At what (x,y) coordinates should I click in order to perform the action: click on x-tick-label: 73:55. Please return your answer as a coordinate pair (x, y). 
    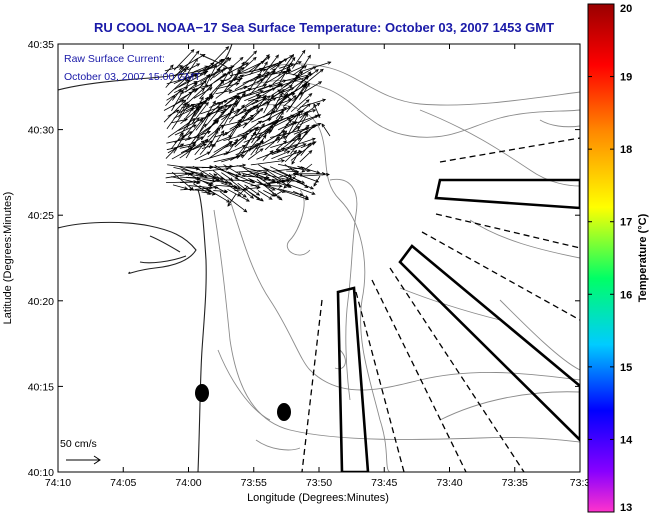
    Looking at the image, I should click on (254, 483).